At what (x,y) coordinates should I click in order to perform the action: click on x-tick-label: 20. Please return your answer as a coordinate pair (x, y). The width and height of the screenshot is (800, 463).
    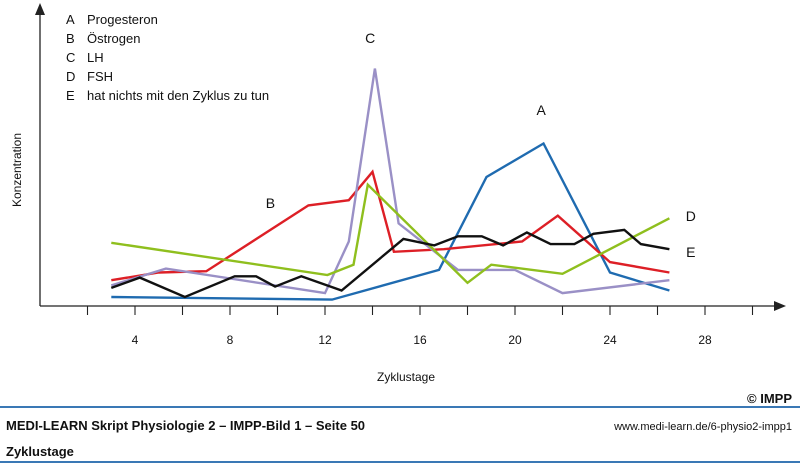
    Looking at the image, I should click on (515, 340).